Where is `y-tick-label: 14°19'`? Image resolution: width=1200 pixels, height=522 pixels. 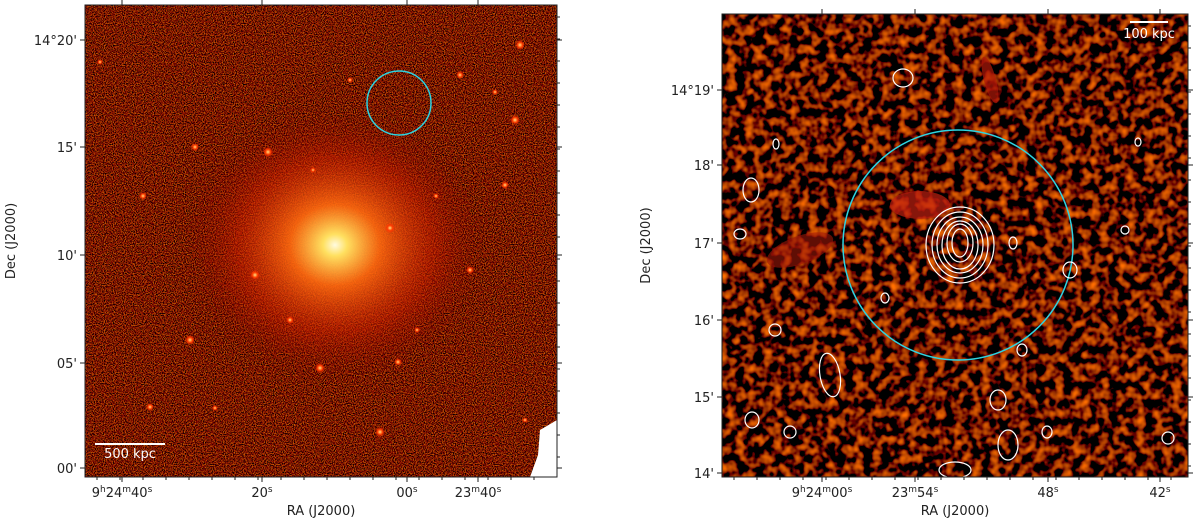
y-tick-label: 14°19' is located at coordinates (692, 91).